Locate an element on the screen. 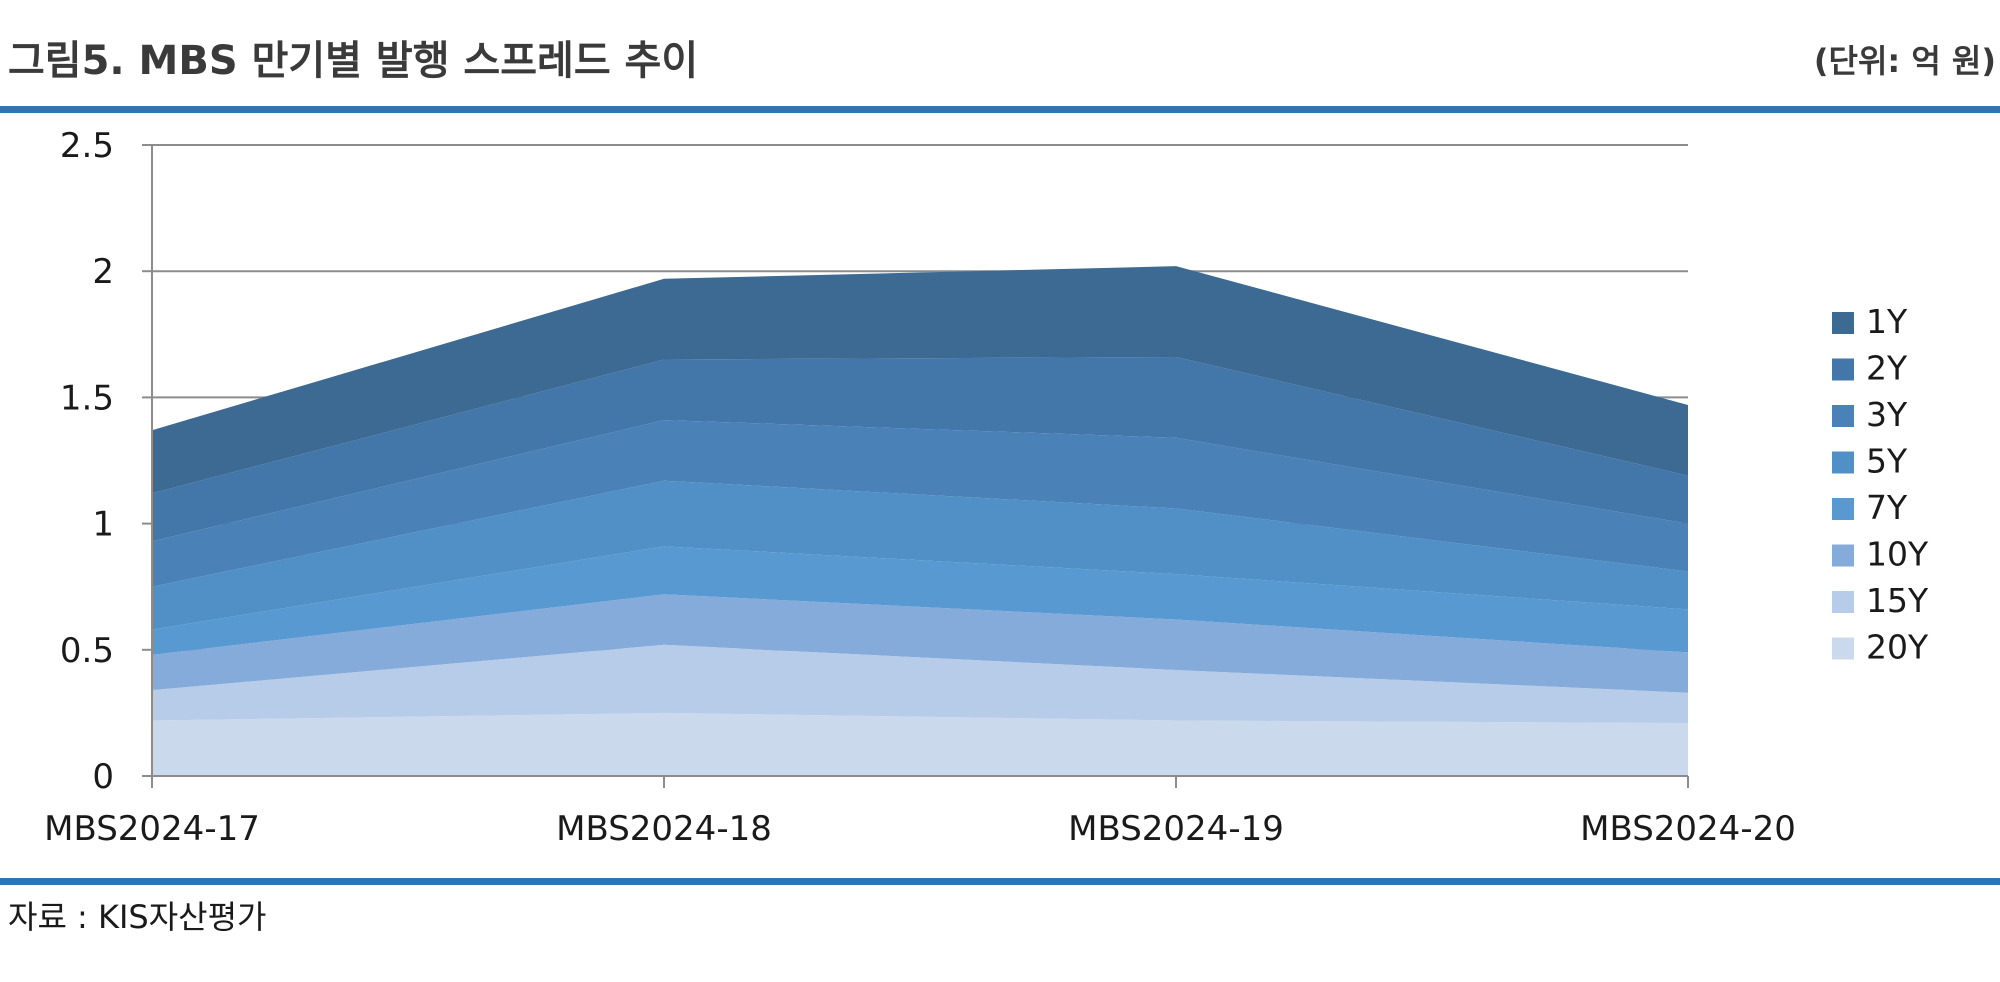 The image size is (2000, 982). area-series-10Y is located at coordinates (920, 643).